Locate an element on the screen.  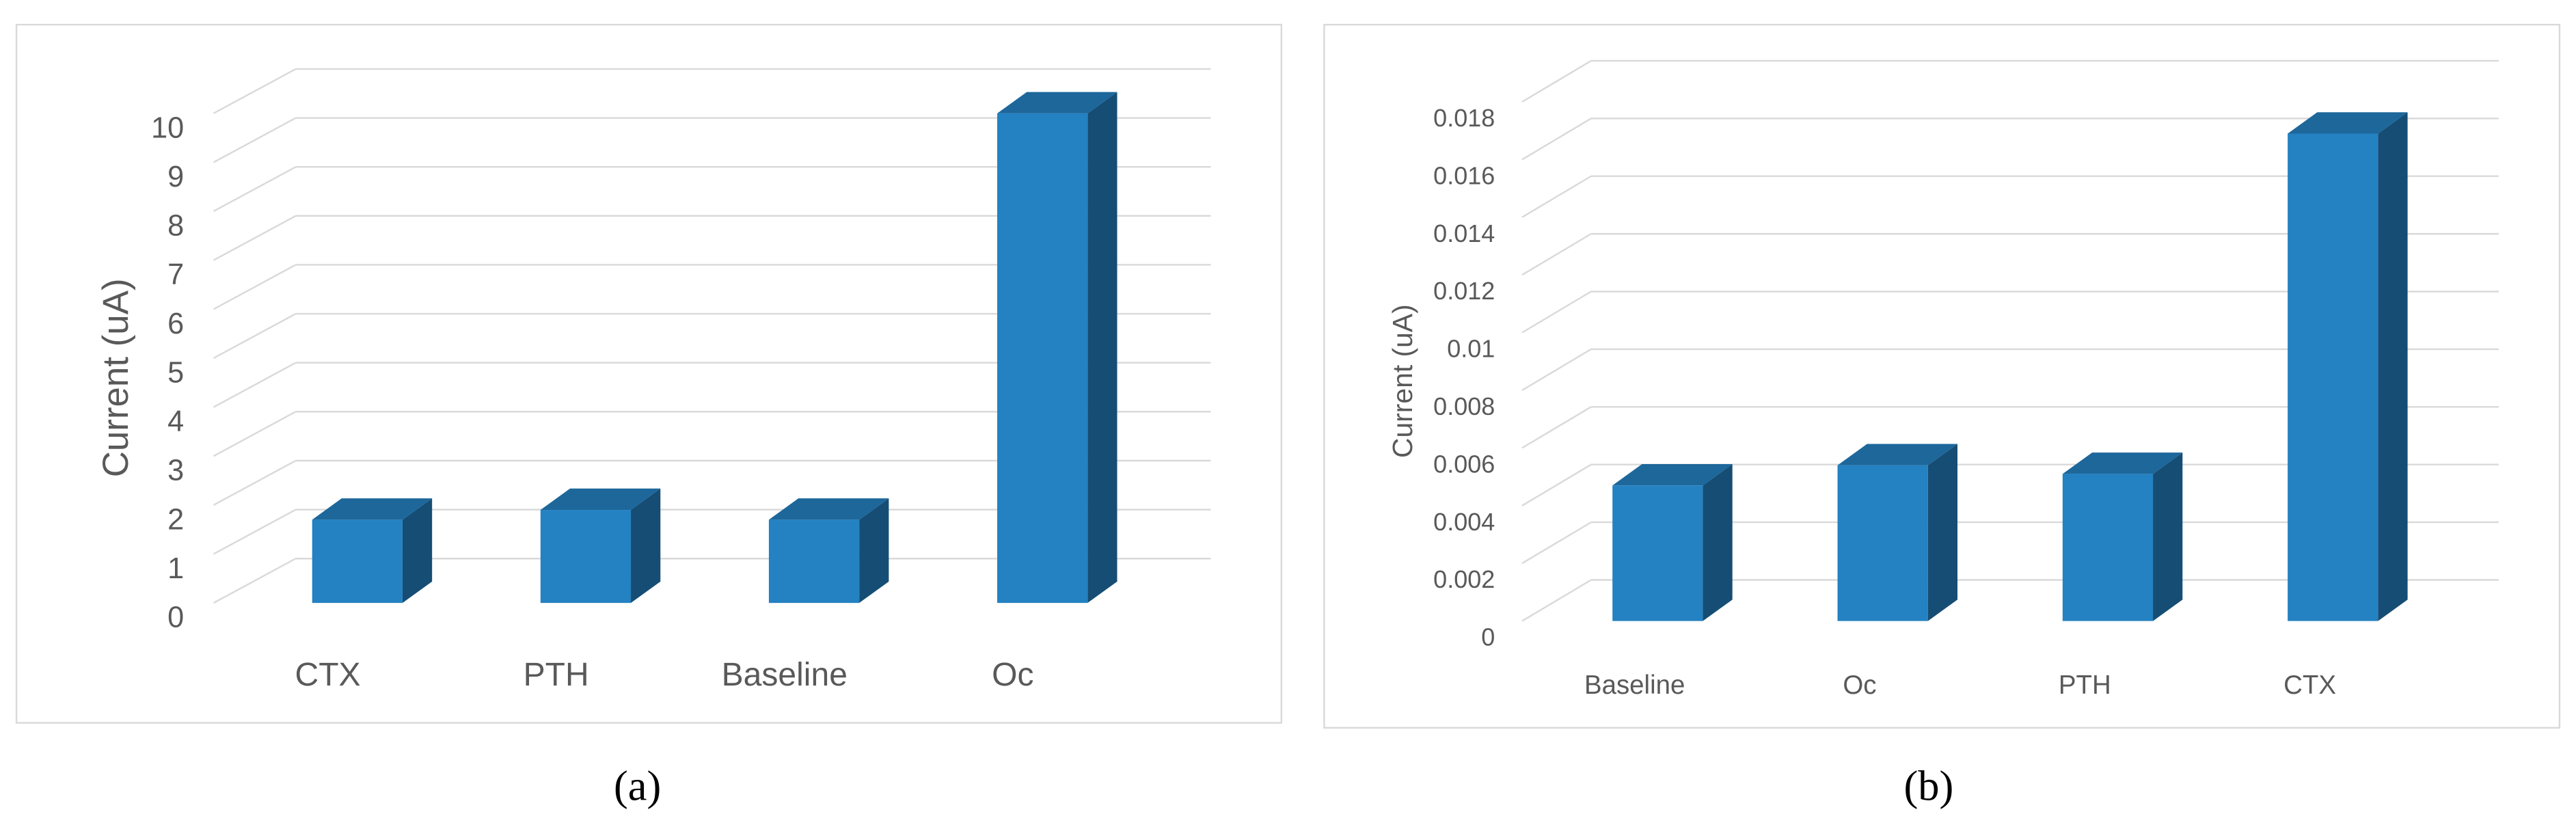
y-tick-label: 7 is located at coordinates (176, 274).